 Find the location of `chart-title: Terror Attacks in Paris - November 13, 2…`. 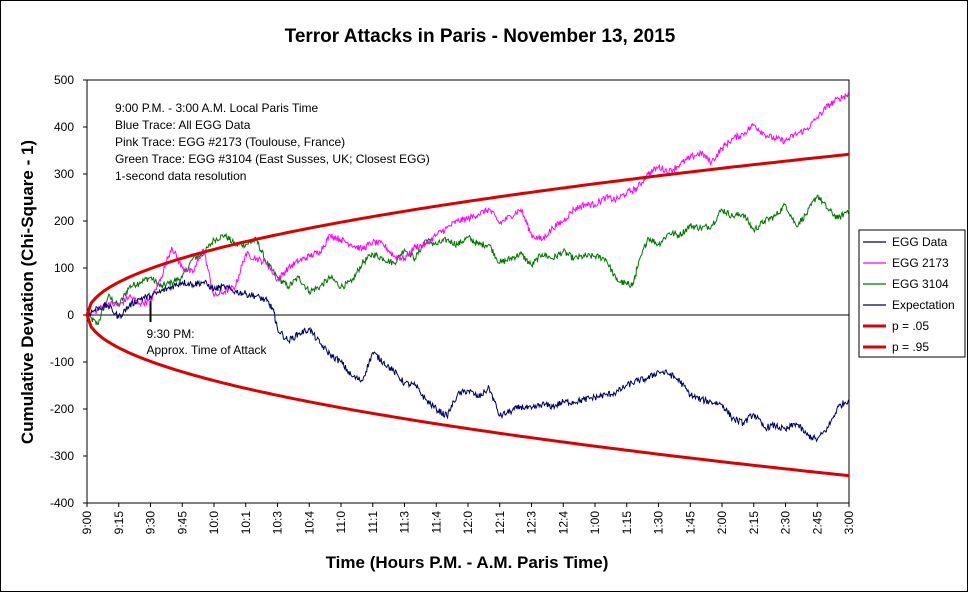

chart-title: Terror Attacks in Paris - November 13, 2… is located at coordinates (480, 36).